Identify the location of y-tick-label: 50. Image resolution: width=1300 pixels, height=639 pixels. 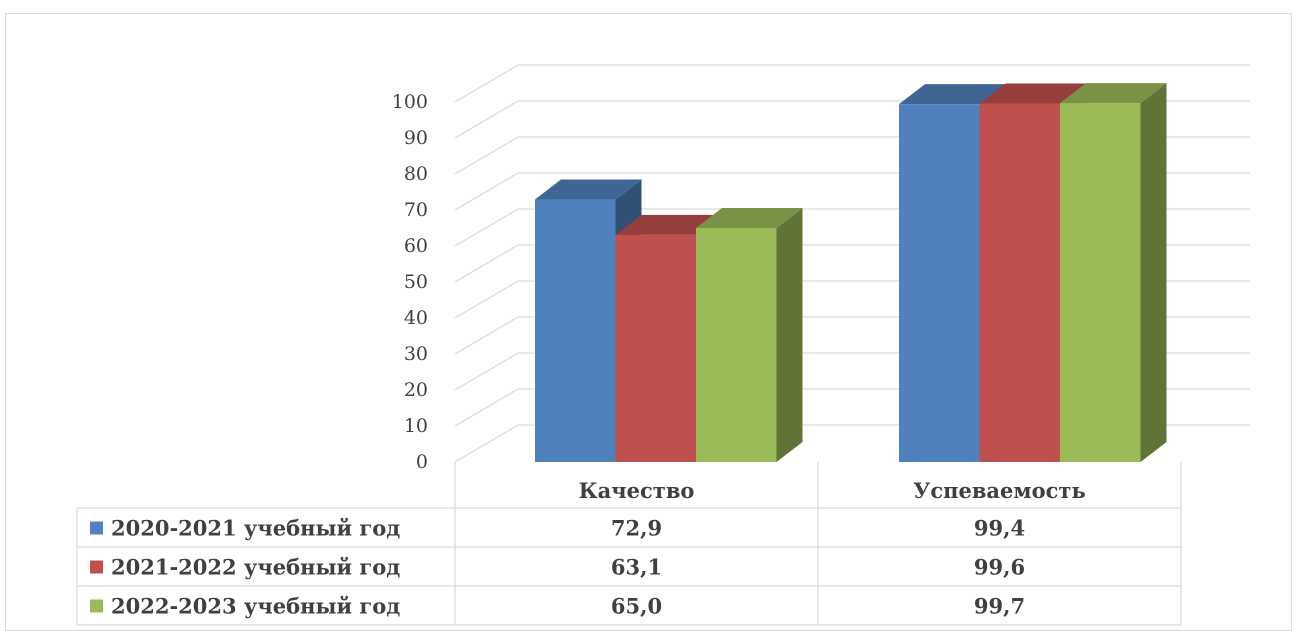
(416, 282).